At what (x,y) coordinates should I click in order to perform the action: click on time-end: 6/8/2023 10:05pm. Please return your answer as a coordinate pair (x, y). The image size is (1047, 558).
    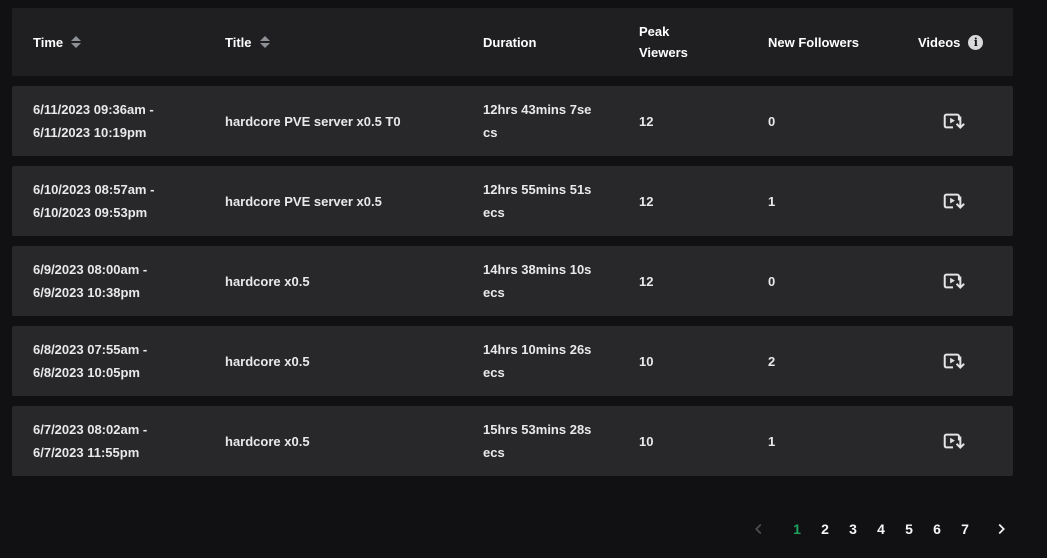
    Looking at the image, I should click on (86, 372).